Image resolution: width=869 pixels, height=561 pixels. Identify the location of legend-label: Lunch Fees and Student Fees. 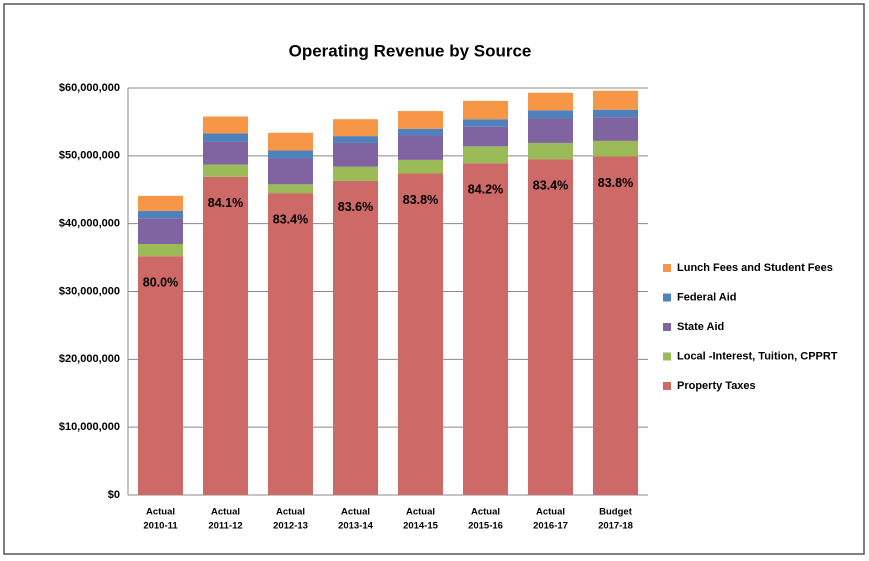
(755, 268).